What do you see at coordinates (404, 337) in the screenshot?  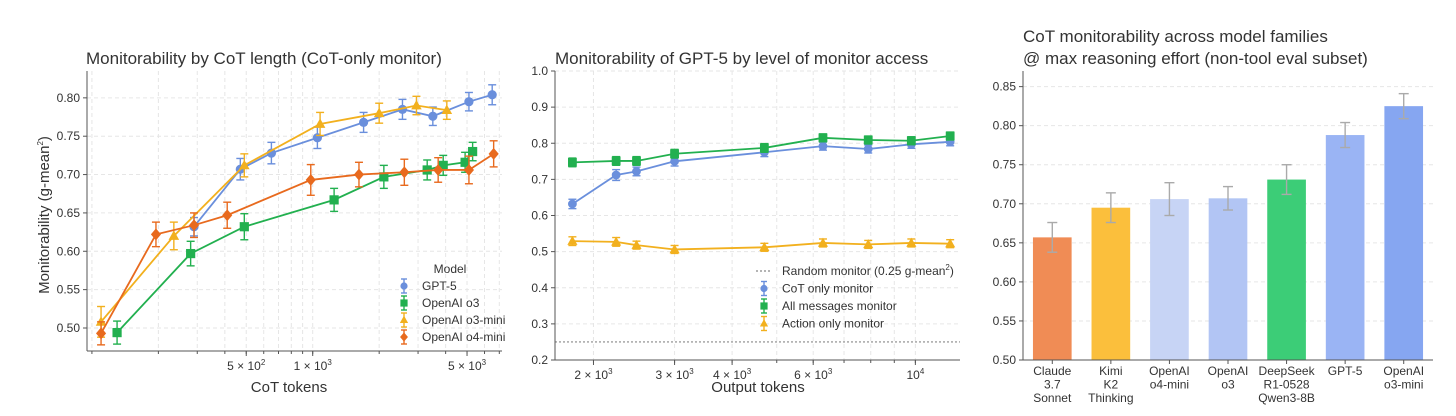 I see `legend-swatch-openai-o4-mini` at bounding box center [404, 337].